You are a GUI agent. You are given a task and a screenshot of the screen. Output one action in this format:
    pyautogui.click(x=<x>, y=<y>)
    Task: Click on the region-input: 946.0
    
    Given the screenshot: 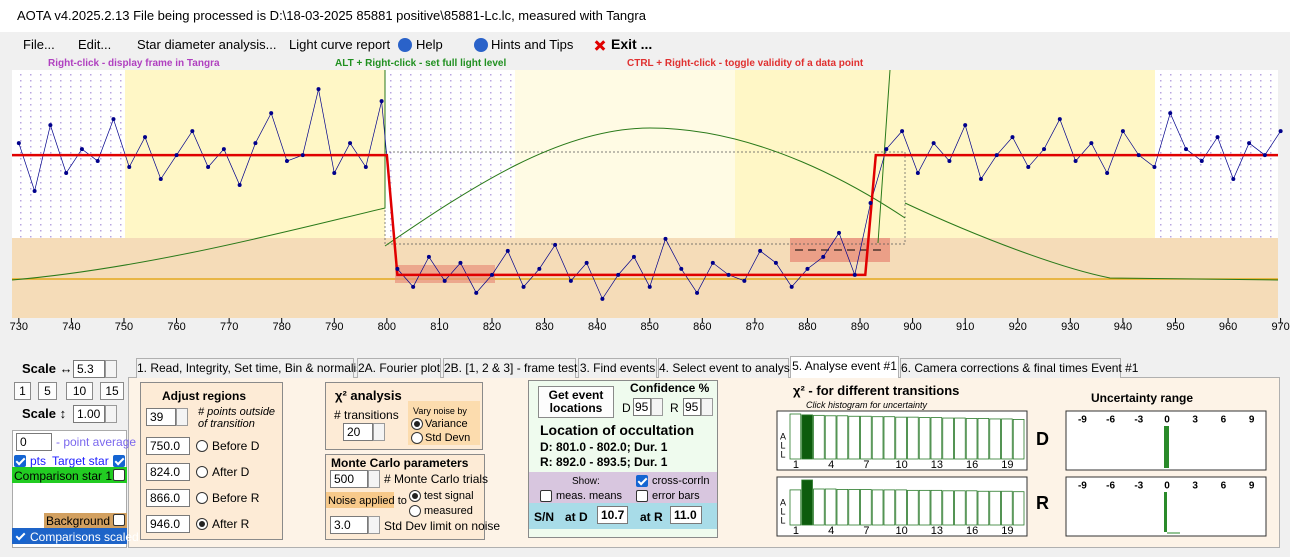 What is the action you would take?
    pyautogui.click(x=168, y=524)
    